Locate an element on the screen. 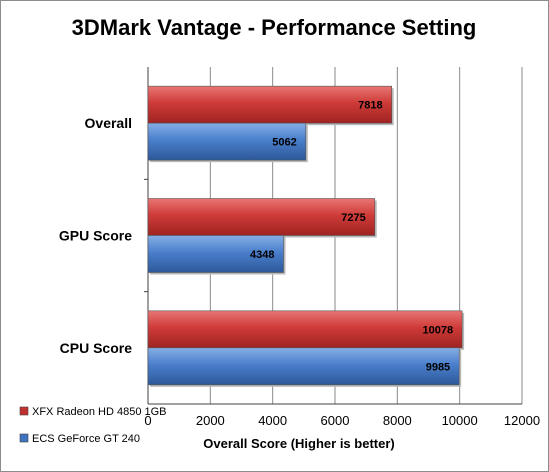  bar-value-label: 7275 is located at coordinates (353, 218).